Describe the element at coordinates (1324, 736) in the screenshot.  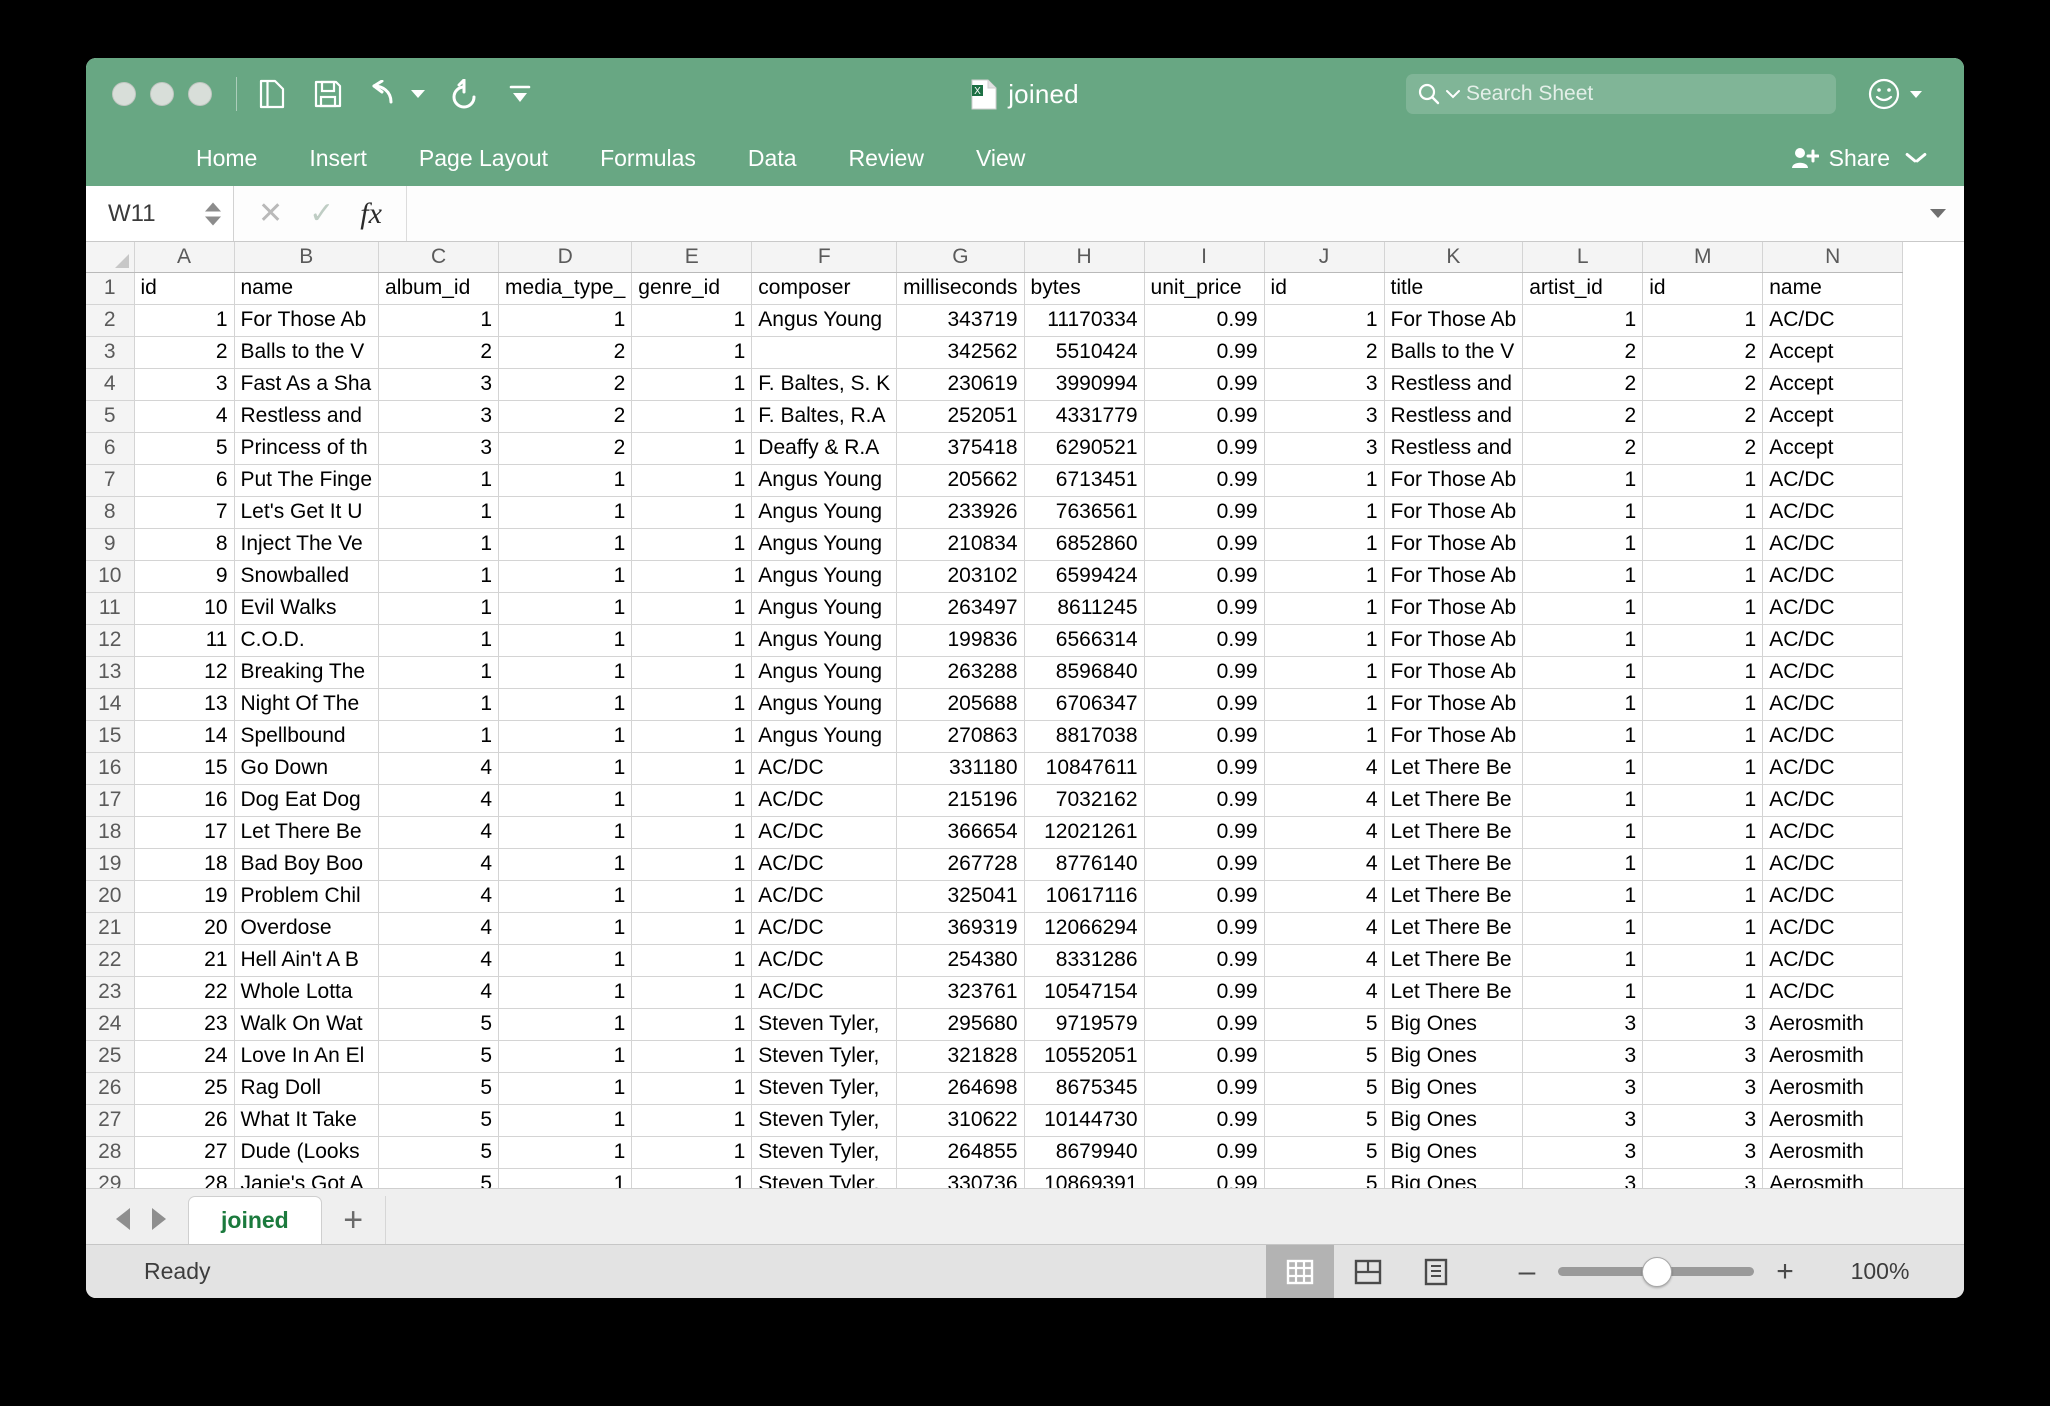
I see `cell-J15: 1` at that location.